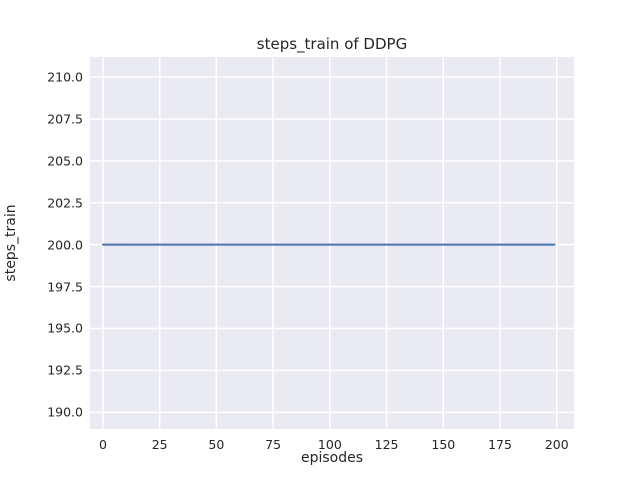 Image resolution: width=640 pixels, height=480 pixels. I want to click on y-tick-label: 190.0, so click(65, 412).